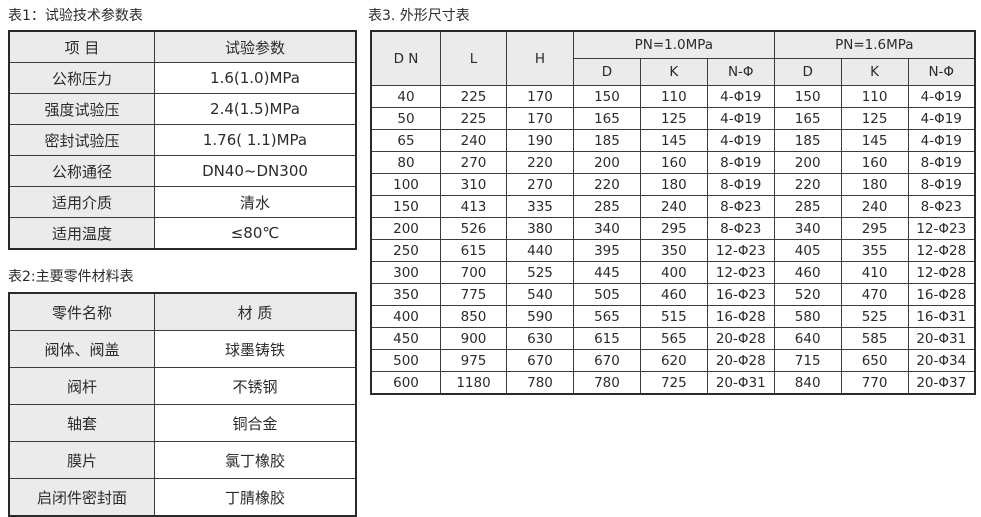  I want to click on table-cell: 350, so click(673, 250).